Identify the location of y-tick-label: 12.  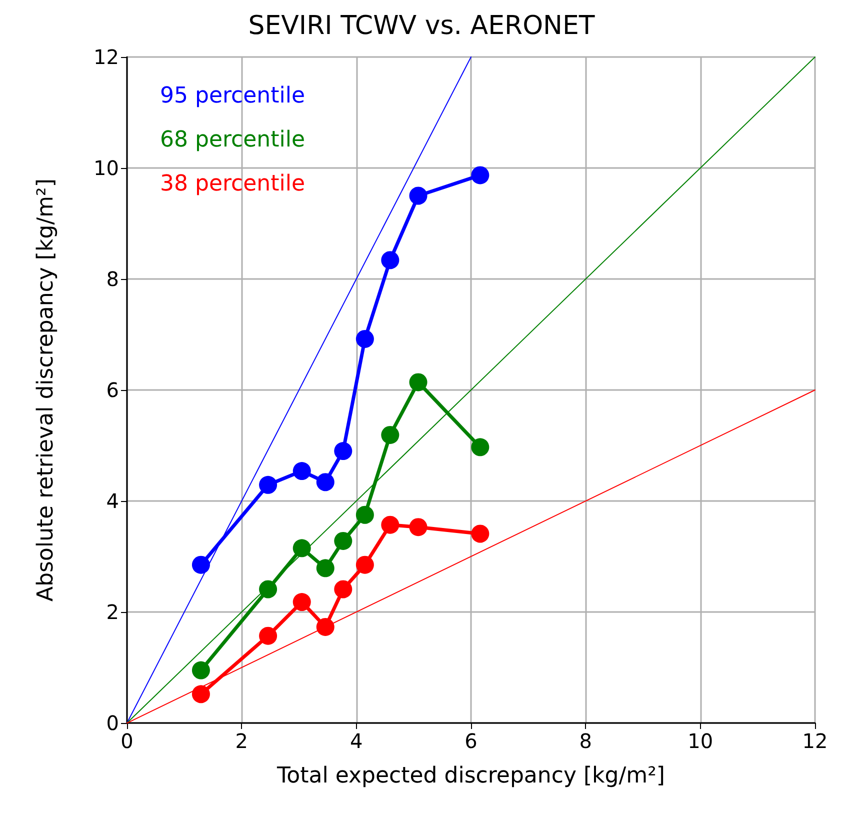
(106, 57).